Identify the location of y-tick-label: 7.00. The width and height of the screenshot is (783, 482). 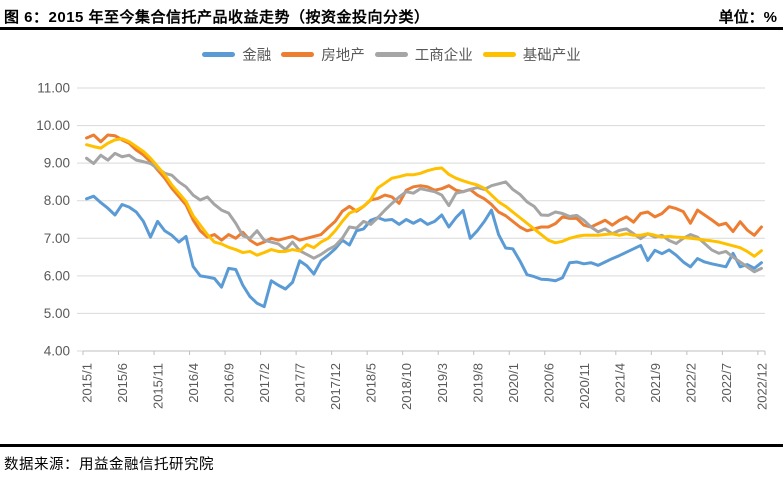
(57, 238).